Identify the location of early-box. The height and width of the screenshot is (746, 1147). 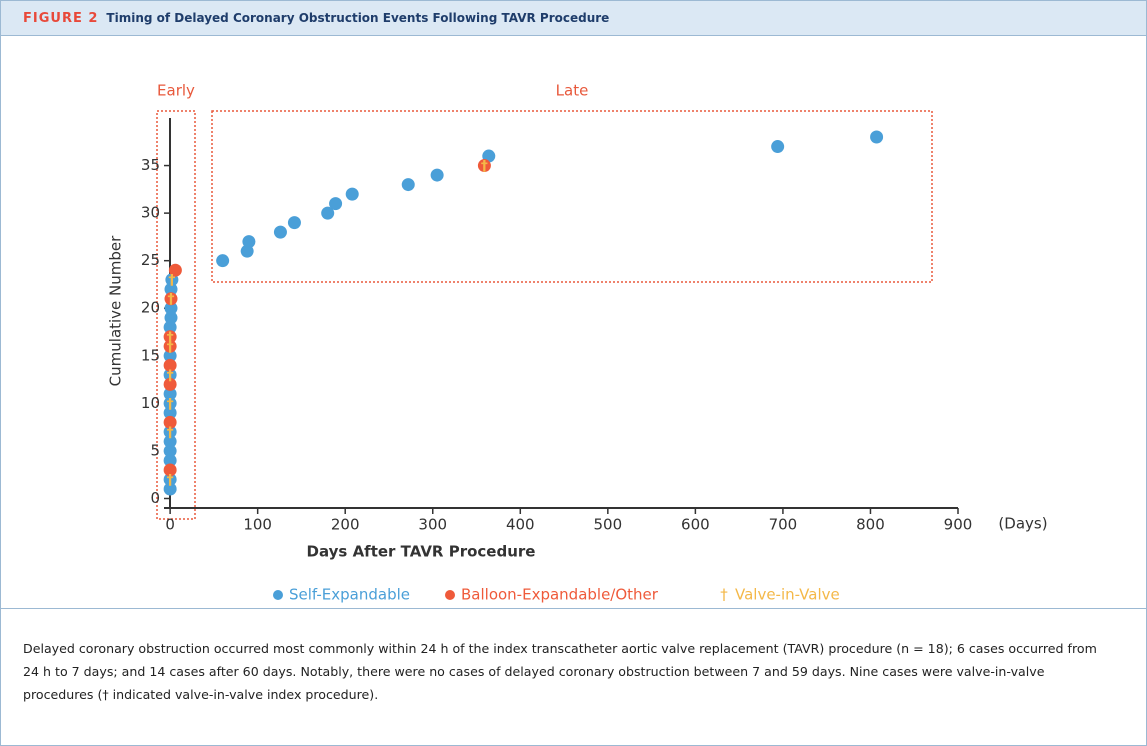
(176, 315).